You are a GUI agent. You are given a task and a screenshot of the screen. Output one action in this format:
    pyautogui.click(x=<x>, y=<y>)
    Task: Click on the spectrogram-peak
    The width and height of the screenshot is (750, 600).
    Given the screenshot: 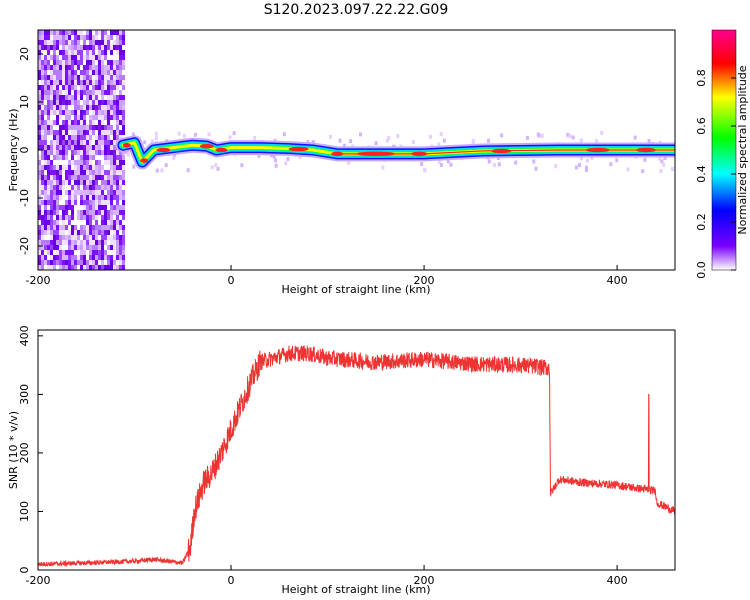 What is the action you would take?
    pyautogui.click(x=206, y=146)
    